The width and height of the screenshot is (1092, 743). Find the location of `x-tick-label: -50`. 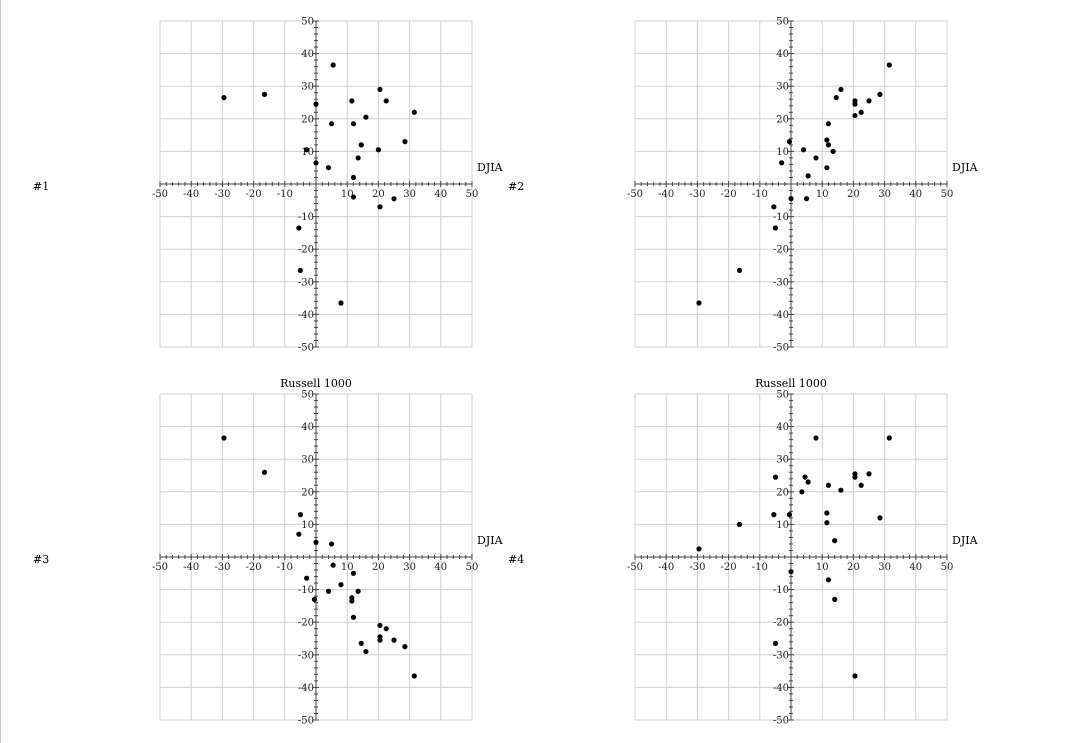

x-tick-label: -50 is located at coordinates (160, 194).